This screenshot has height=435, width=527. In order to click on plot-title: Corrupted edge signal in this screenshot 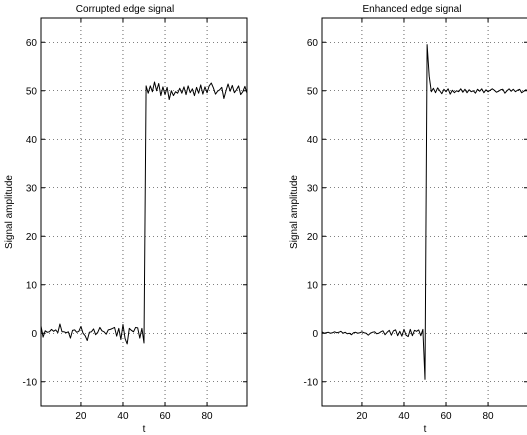, I will do `click(125, 9)`.